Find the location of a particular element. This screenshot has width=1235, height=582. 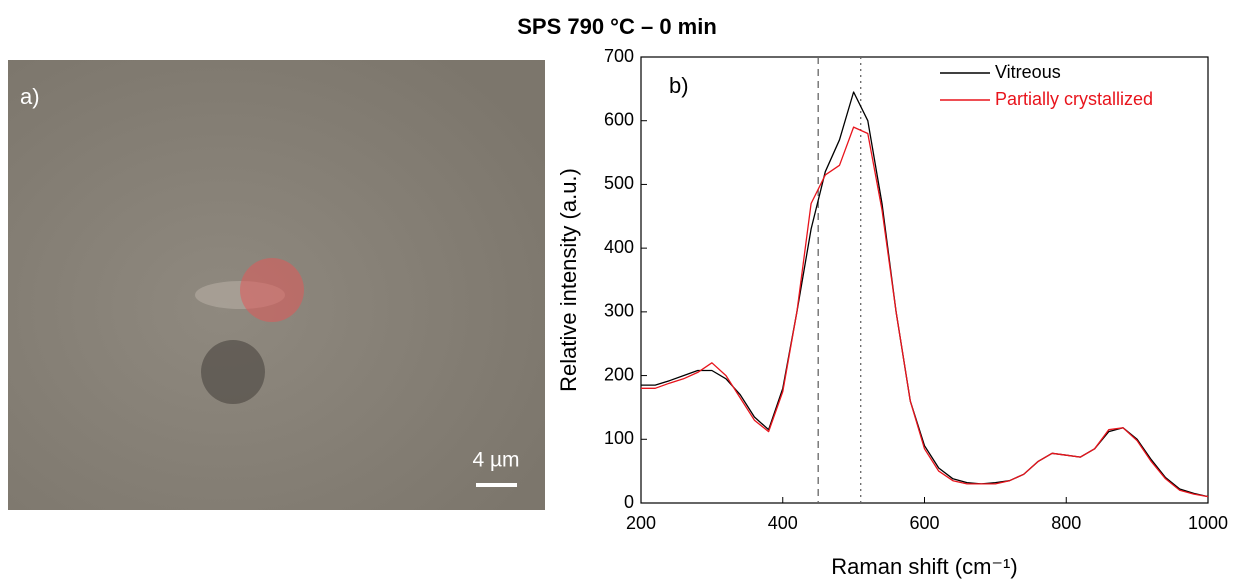

x-axis-label: Raman shift (cm⁻¹) is located at coordinates (924, 566).